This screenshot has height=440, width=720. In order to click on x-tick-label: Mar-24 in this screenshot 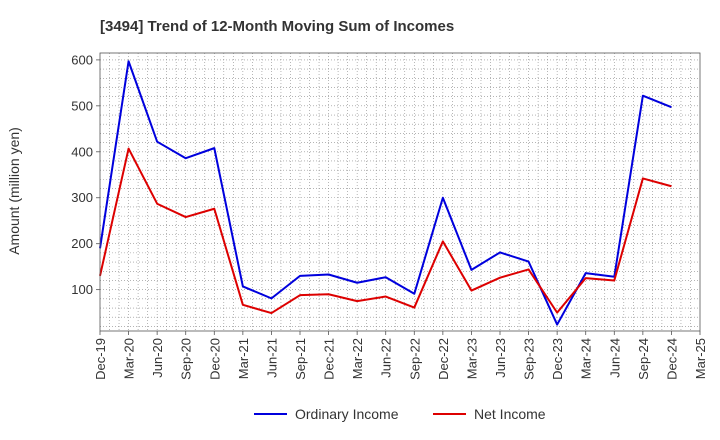, I will do `click(586, 358)`.